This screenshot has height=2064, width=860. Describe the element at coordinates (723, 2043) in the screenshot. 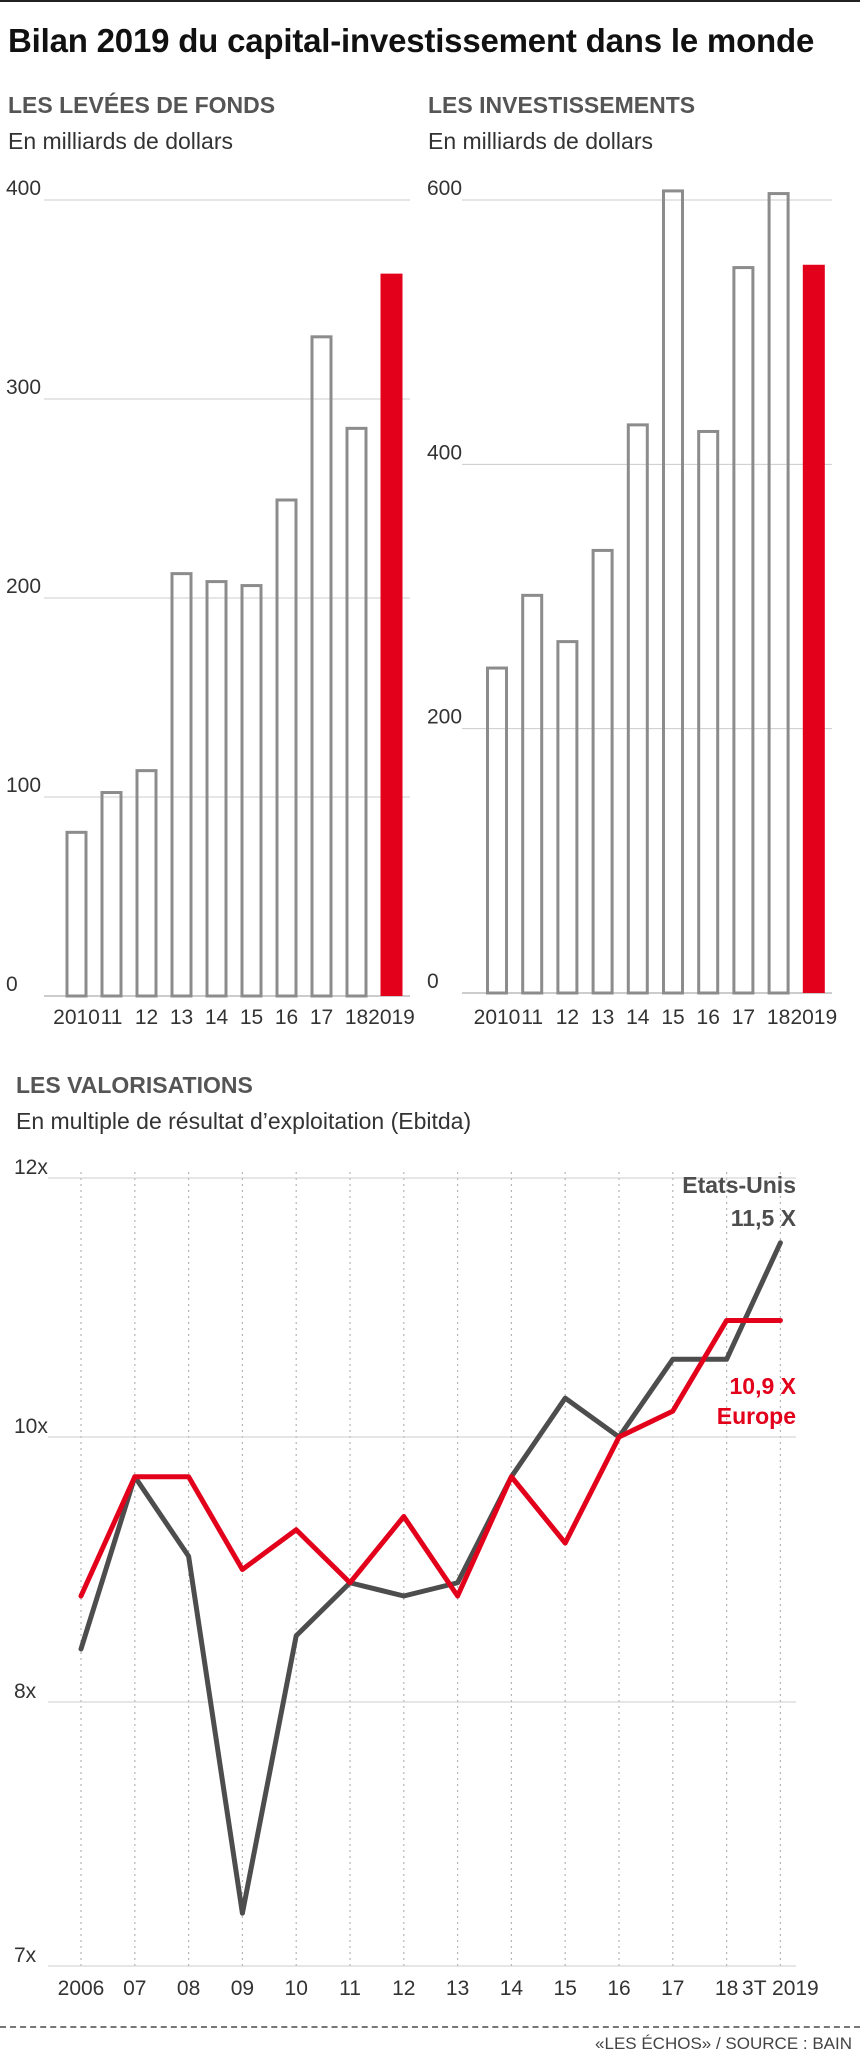

I see `source-credit: «LES ÉCHOS» / SOURCE : BAIN` at that location.